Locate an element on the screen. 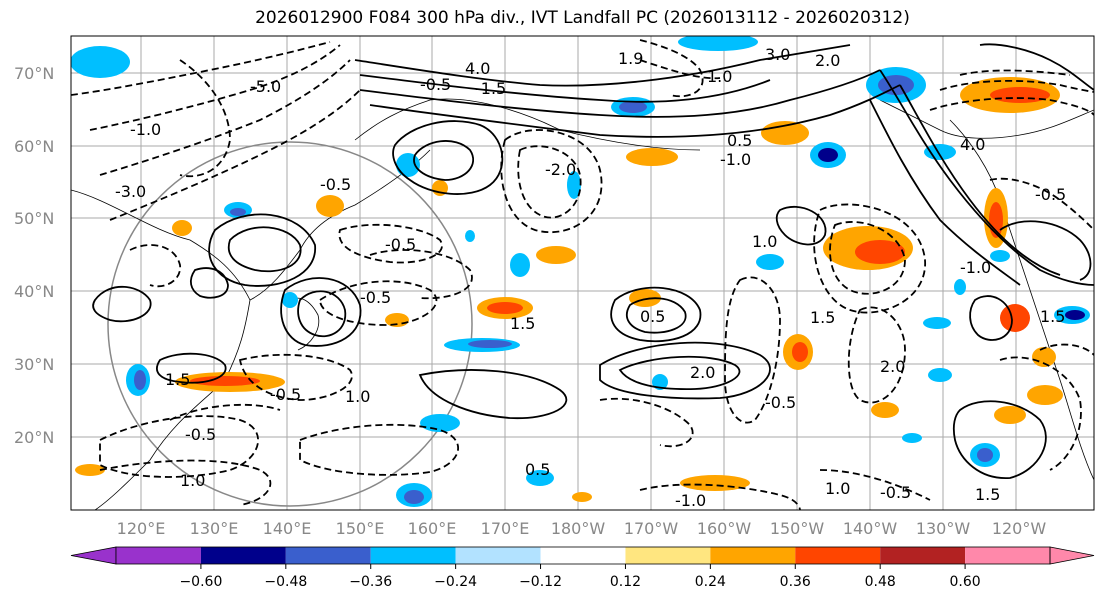  contour-label: -3.0 is located at coordinates (130, 191).